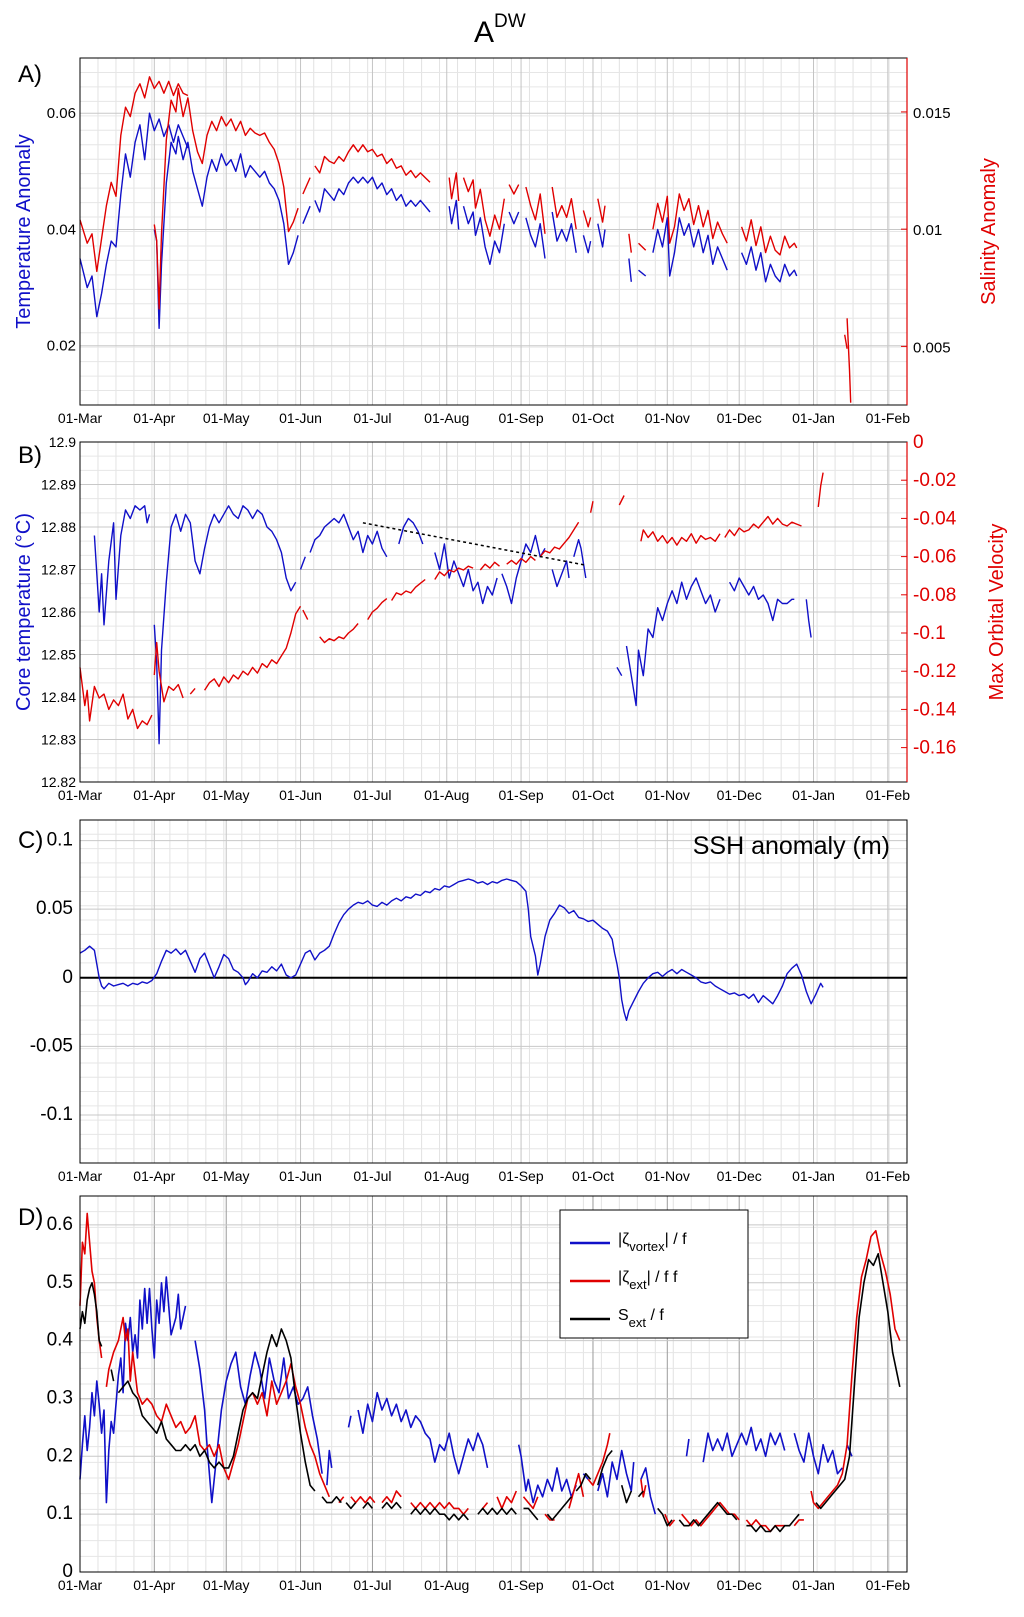 This screenshot has width=1024, height=1617. I want to click on y-tick-label: 0.4, so click(60, 1340).